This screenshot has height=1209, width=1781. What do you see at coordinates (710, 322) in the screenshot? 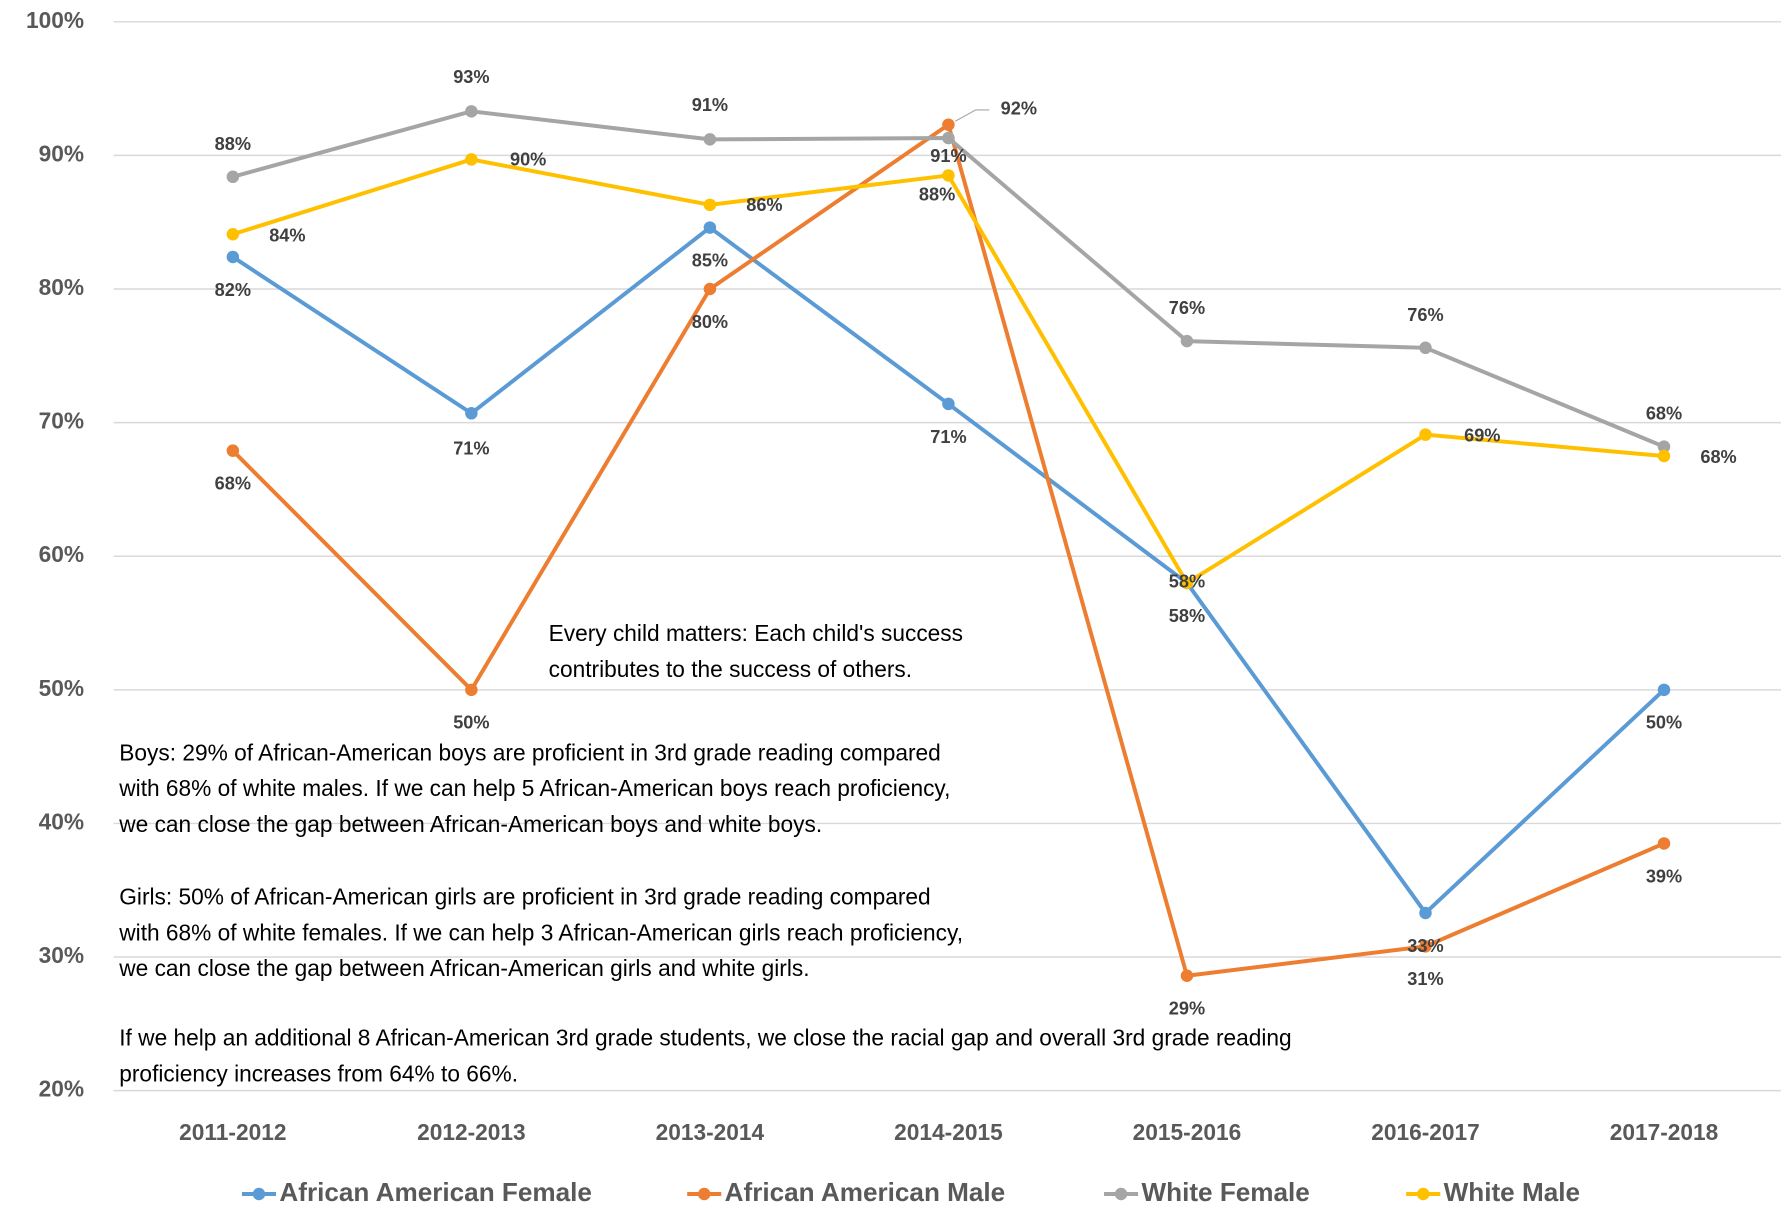
I see `data-label: 80%` at bounding box center [710, 322].